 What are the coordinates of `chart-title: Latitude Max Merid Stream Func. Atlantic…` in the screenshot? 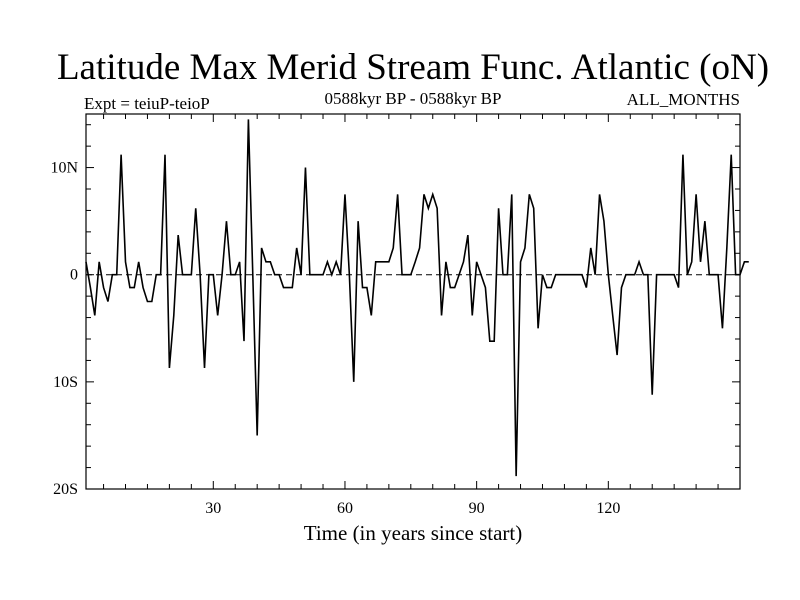 It's located at (413, 67).